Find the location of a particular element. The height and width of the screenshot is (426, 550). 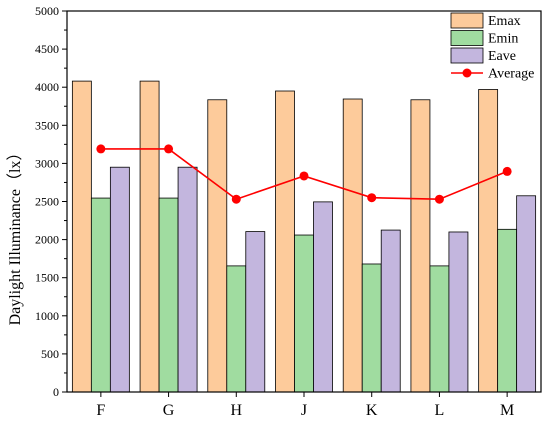

bar-emax-m is located at coordinates (488, 241).